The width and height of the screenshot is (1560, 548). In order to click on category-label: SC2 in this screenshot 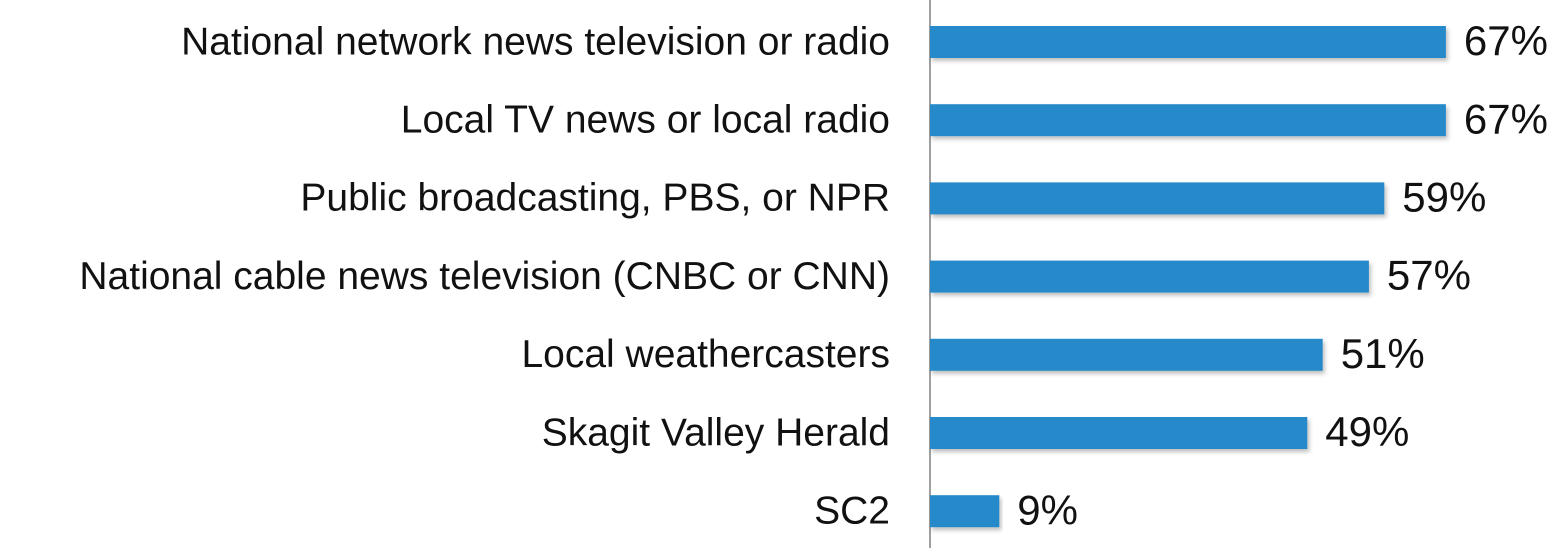, I will do `click(852, 510)`.